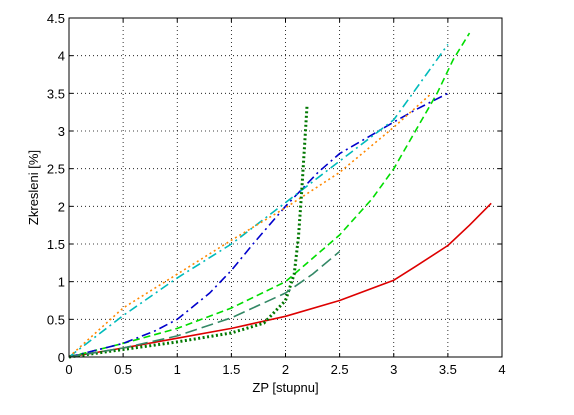  I want to click on y-tick-label: 4.5, so click(56, 18).